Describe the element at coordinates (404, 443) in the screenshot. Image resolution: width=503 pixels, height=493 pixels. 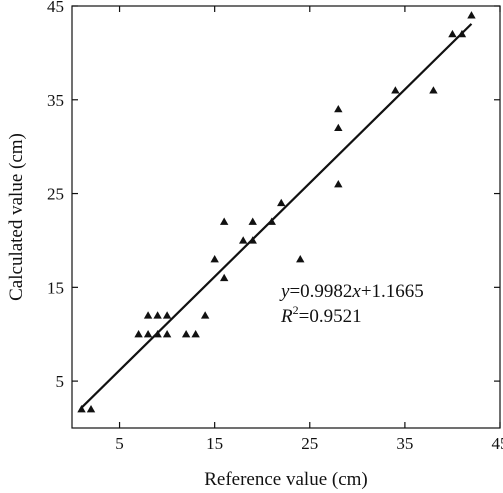
I see `x-tick-label: 35` at that location.